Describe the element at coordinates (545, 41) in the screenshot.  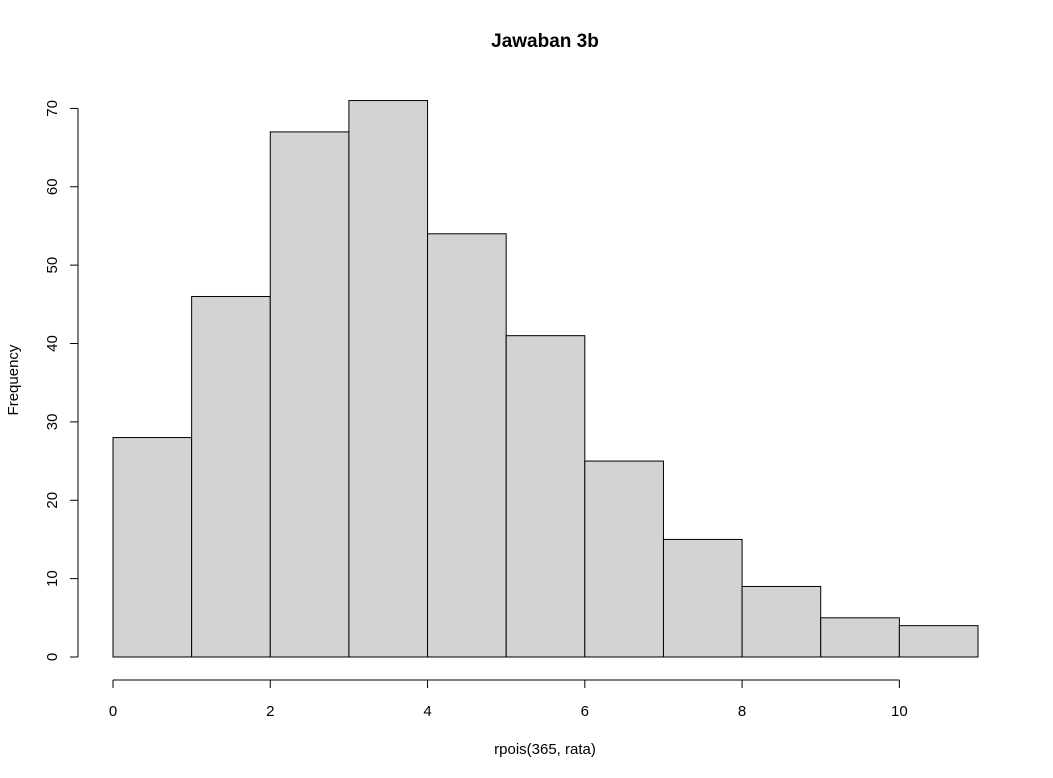
I see `chart-title: Jawaban 3b` at that location.